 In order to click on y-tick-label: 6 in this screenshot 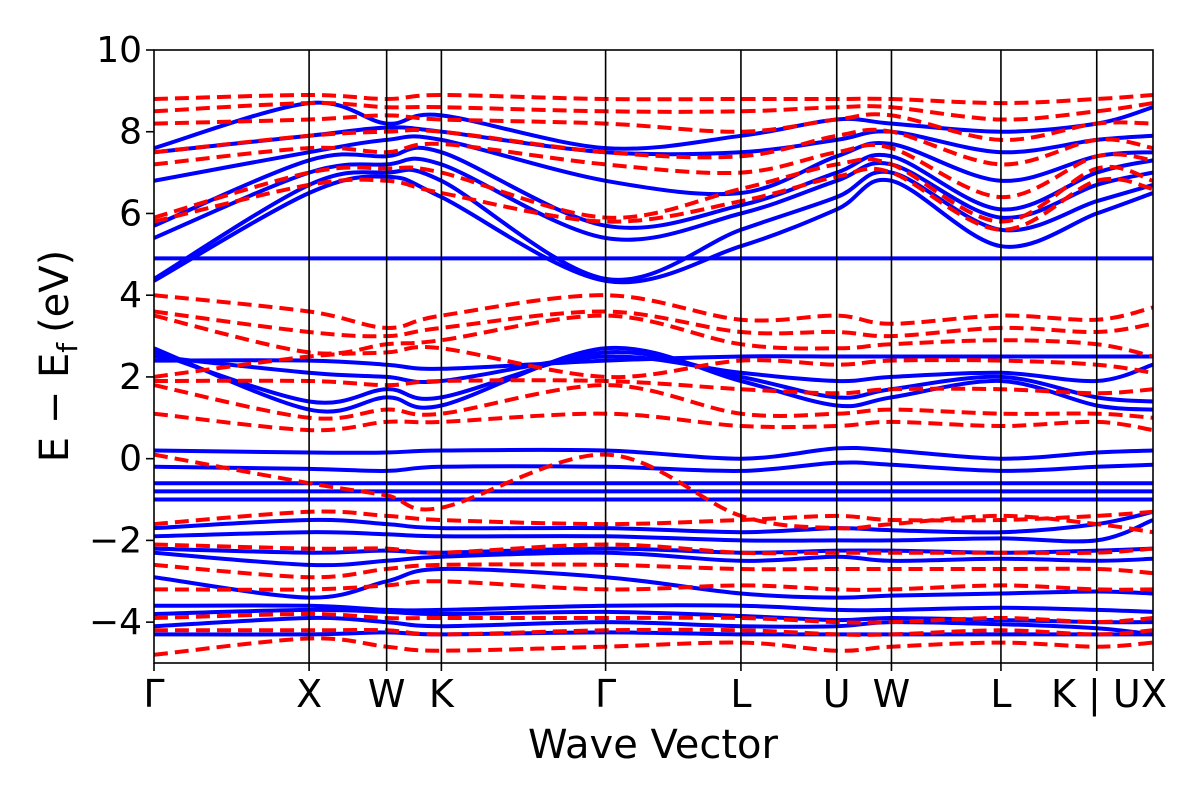, I will do `click(130, 213)`.